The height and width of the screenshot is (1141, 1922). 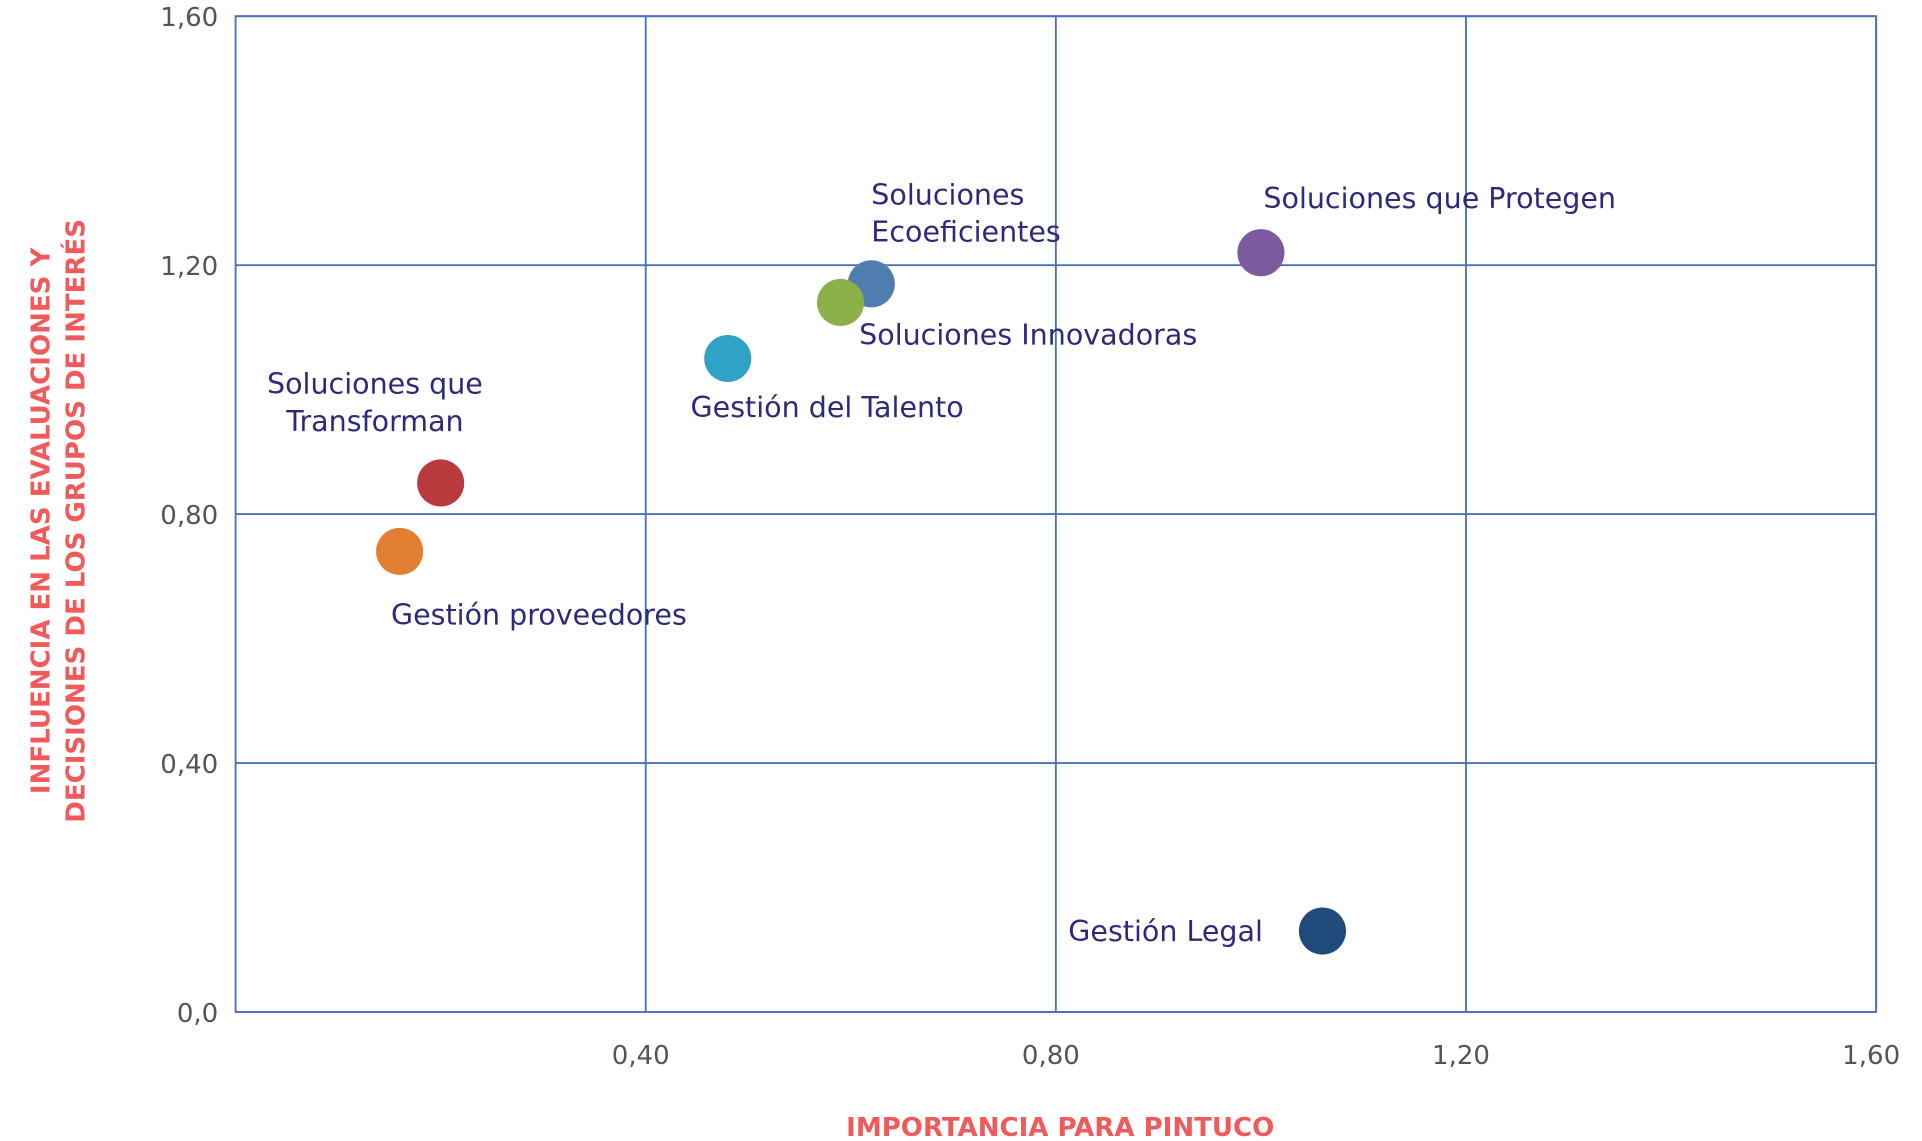 What do you see at coordinates (1028, 335) in the screenshot?
I see `point-label: Soluciones Innovadoras` at bounding box center [1028, 335].